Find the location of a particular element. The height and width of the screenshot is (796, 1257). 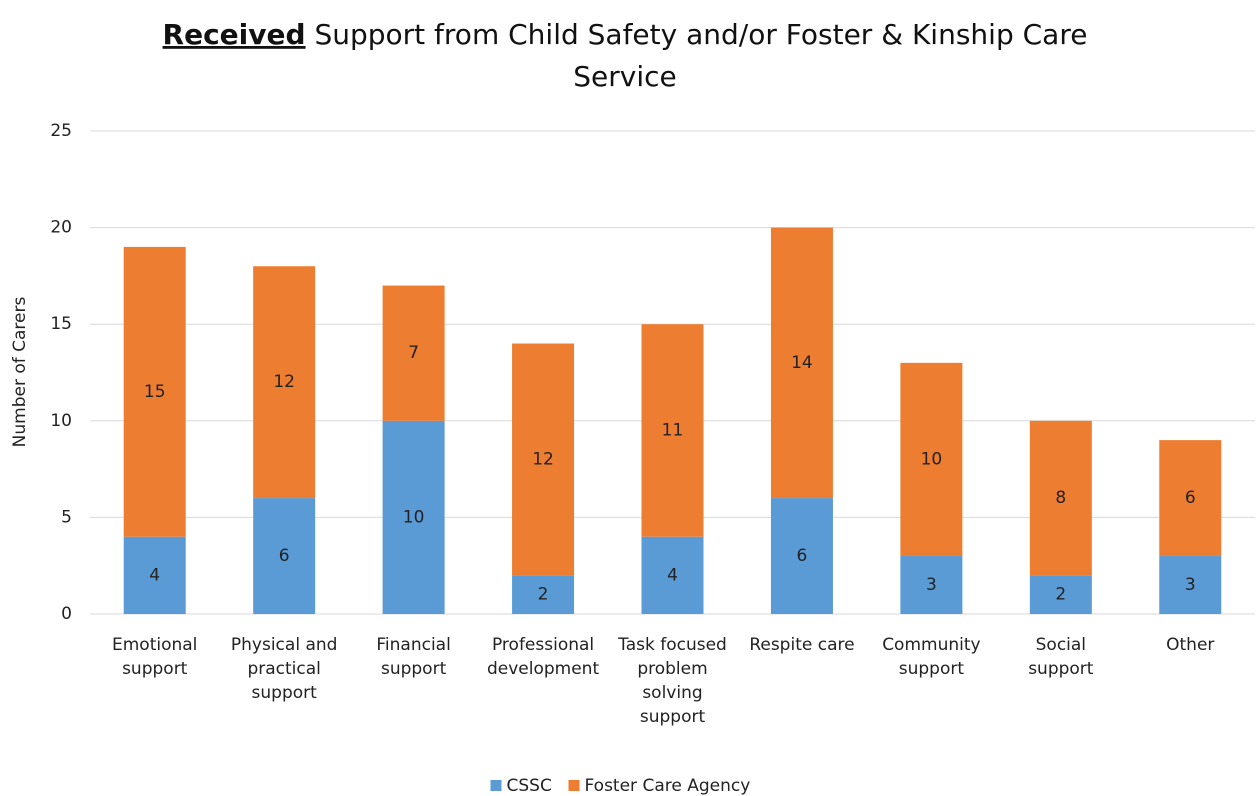

chart-title-line: Service is located at coordinates (624, 76).